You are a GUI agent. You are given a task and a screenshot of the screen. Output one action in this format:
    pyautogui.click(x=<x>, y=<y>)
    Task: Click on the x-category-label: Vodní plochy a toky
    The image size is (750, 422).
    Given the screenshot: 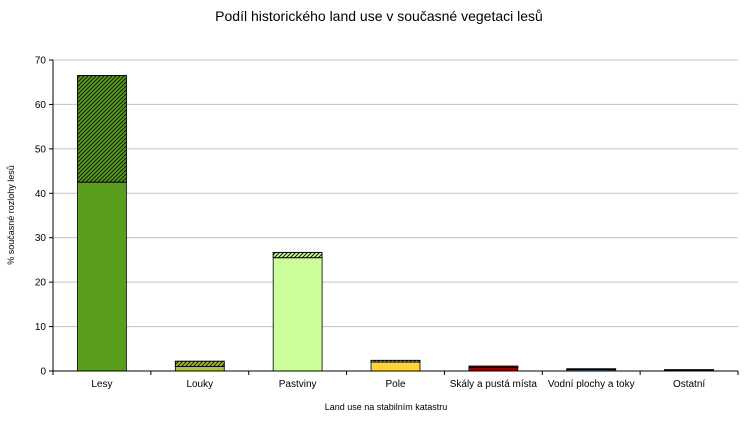 What is the action you would take?
    pyautogui.click(x=591, y=384)
    